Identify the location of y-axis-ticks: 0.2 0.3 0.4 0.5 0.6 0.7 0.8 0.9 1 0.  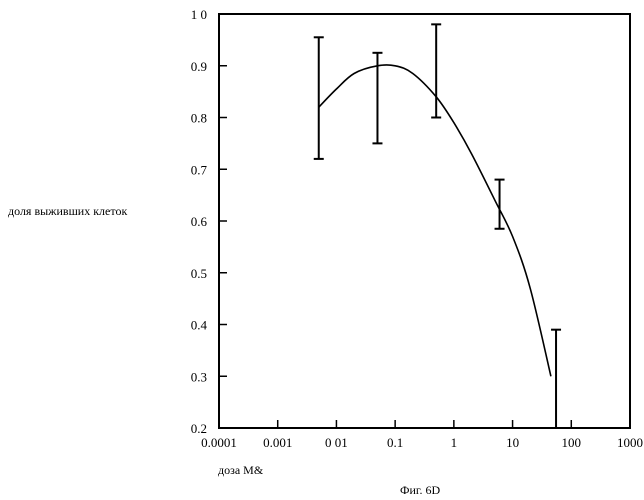
(209, 221).